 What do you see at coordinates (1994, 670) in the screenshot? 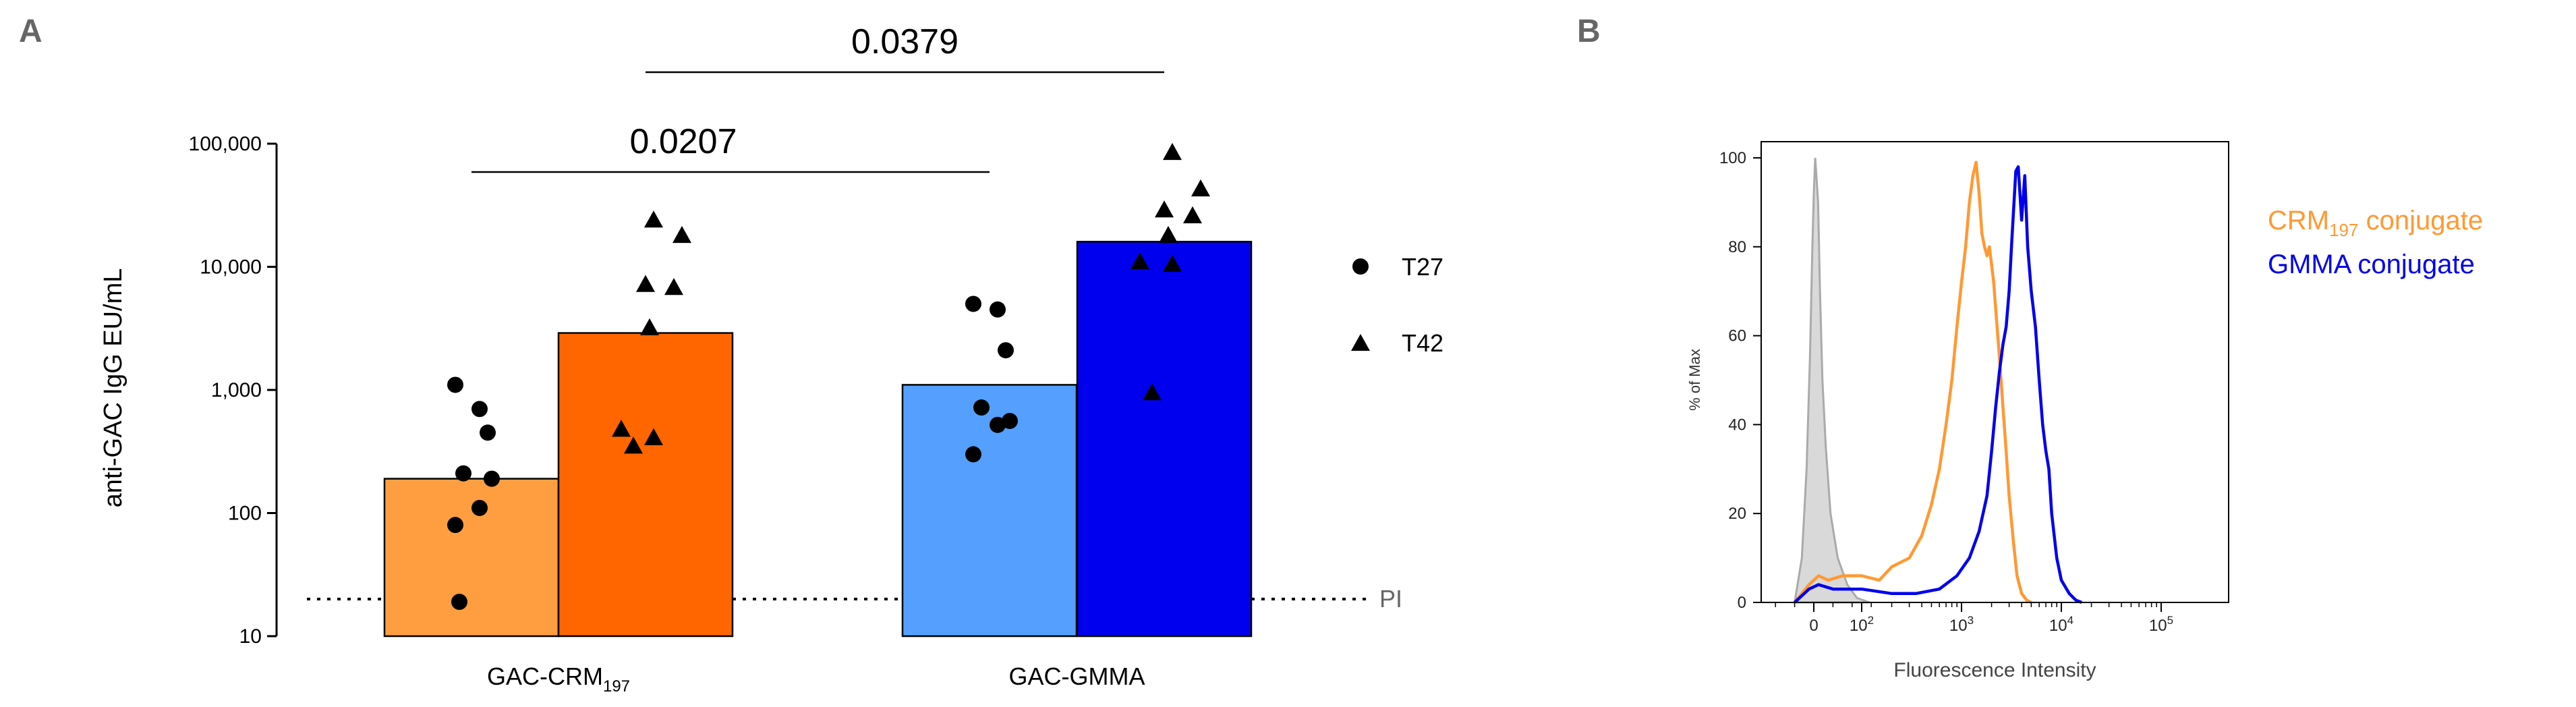
I see `b-x-axis-title: Fluorescence Intensity` at bounding box center [1994, 670].